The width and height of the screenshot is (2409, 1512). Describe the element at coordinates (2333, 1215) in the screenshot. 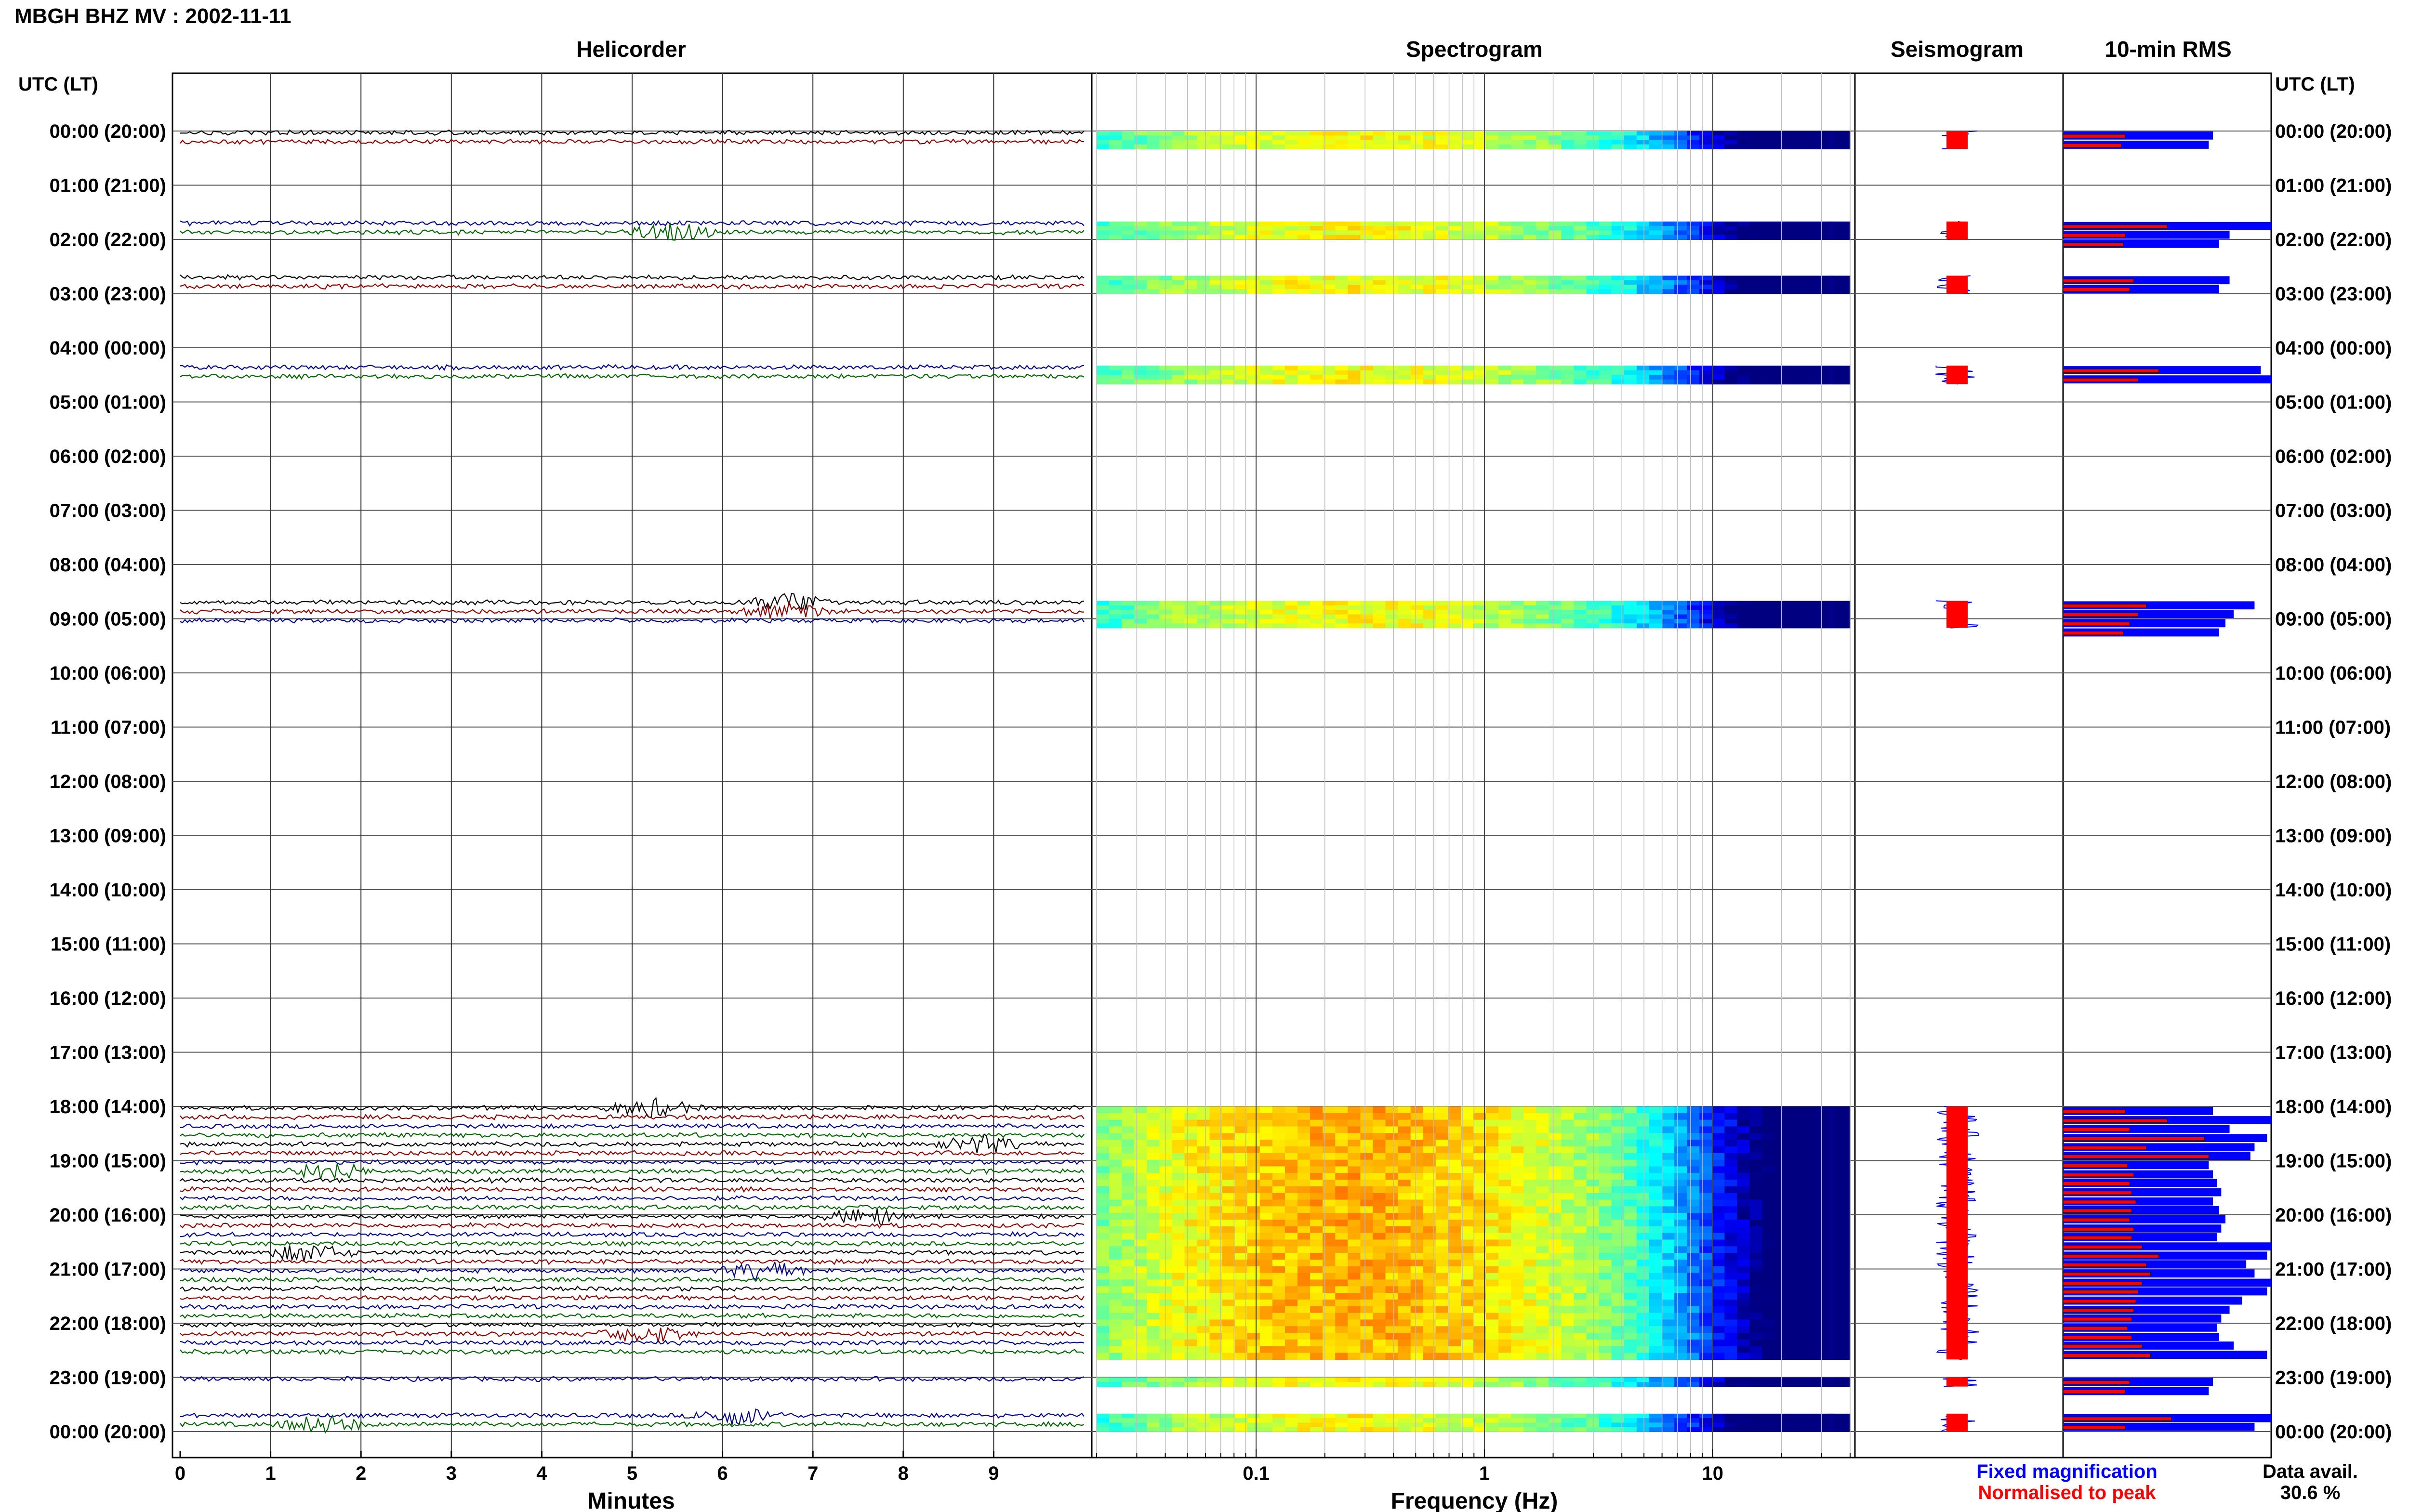

I see `hour-label-right: 20:00 (16:00)` at that location.